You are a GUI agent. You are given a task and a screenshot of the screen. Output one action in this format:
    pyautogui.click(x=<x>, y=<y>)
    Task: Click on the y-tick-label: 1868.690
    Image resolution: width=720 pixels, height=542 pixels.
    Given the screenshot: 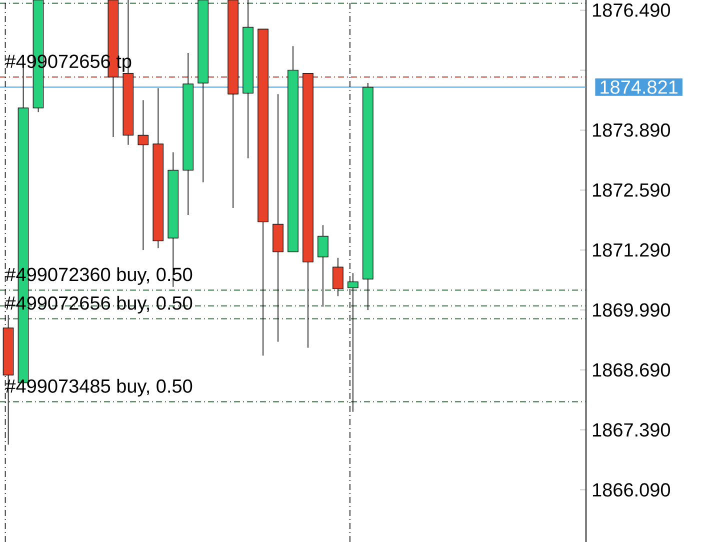 What is the action you would take?
    pyautogui.click(x=631, y=370)
    